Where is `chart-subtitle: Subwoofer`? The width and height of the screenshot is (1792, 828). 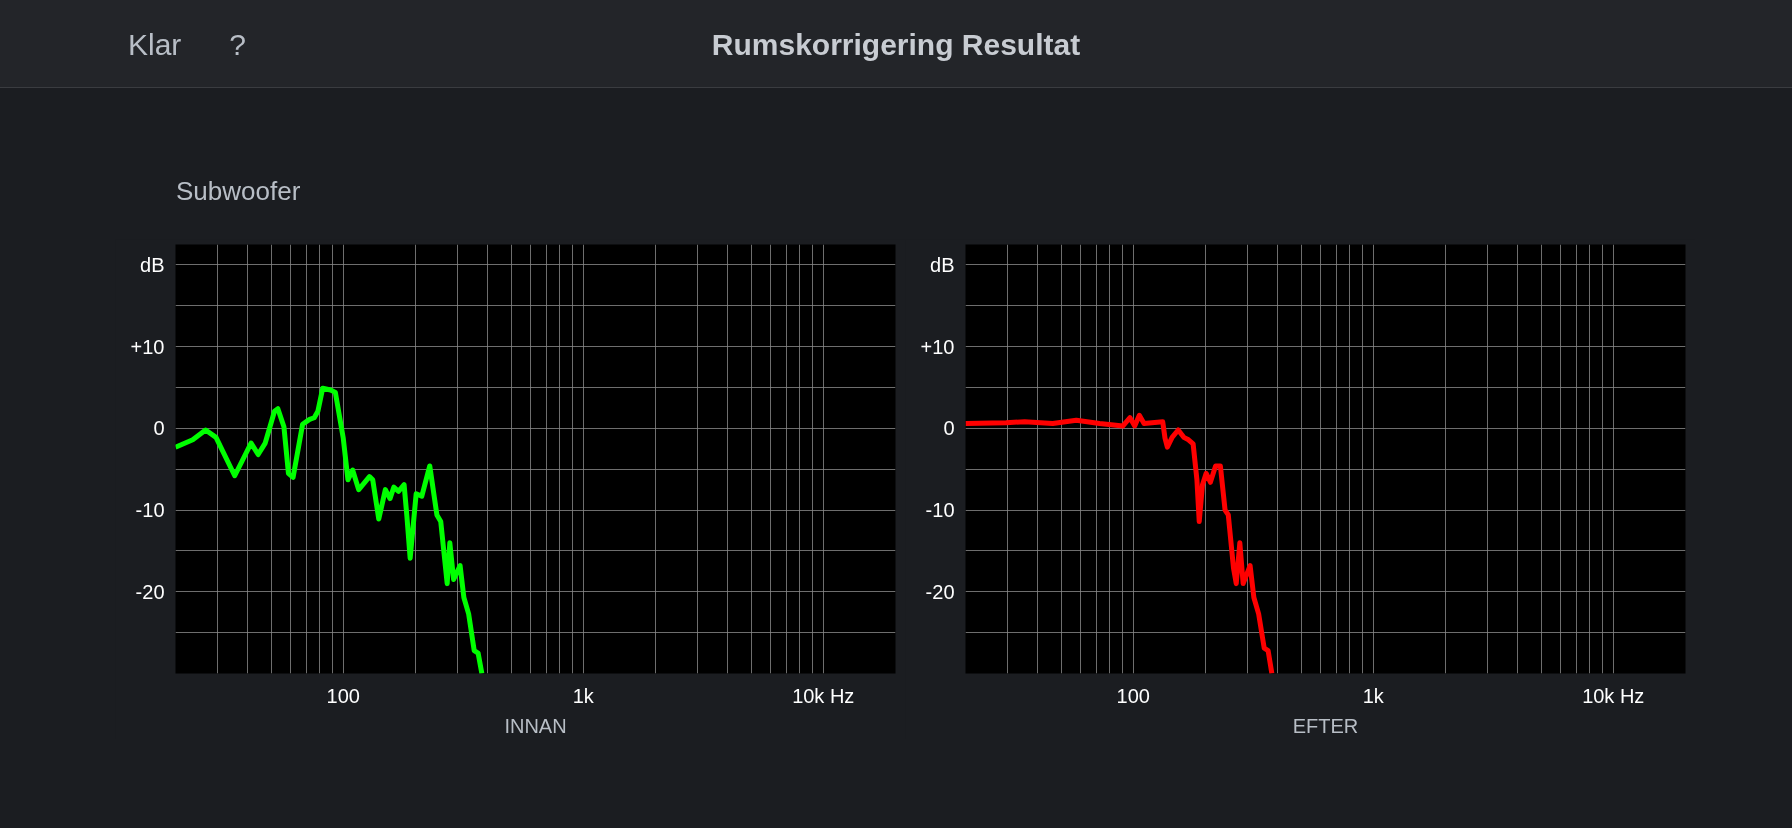 chart-subtitle: Subwoofer is located at coordinates (238, 191).